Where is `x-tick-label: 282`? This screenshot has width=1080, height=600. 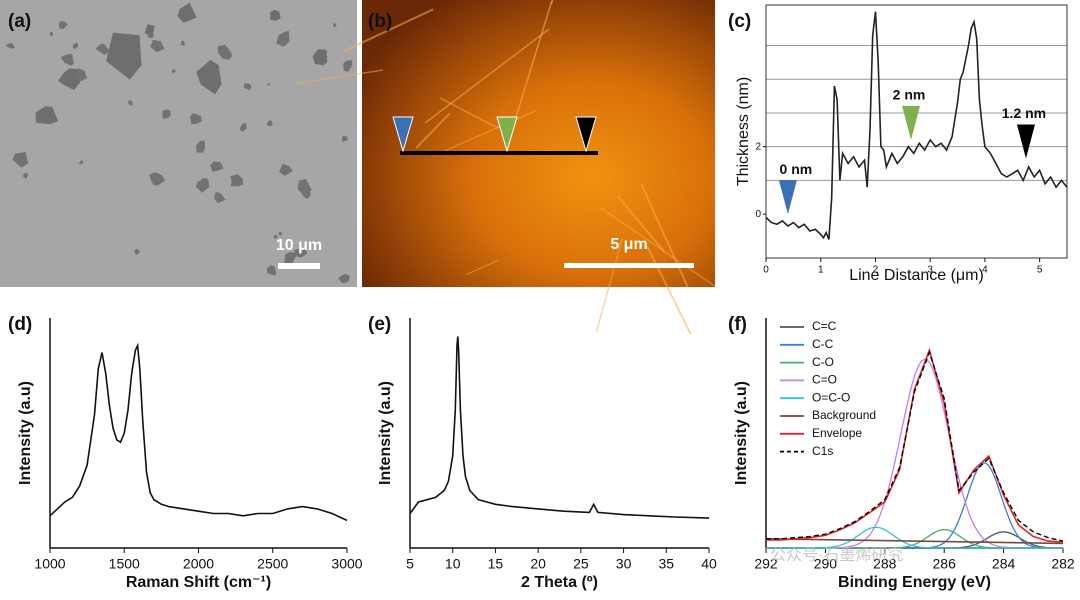
x-tick-label: 282 is located at coordinates (1063, 564).